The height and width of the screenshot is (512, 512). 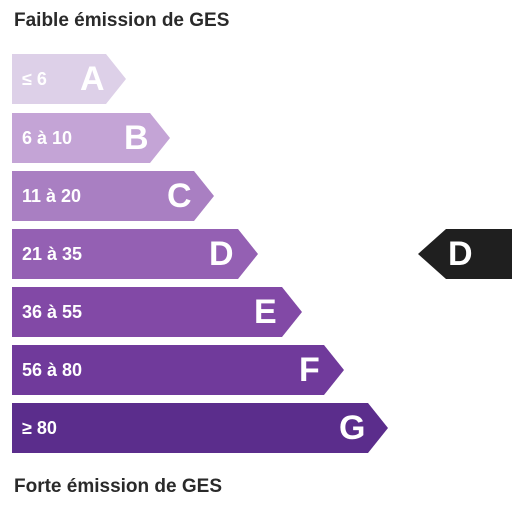 I want to click on ges-bar-d: 21 à 35 D, so click(x=135, y=254).